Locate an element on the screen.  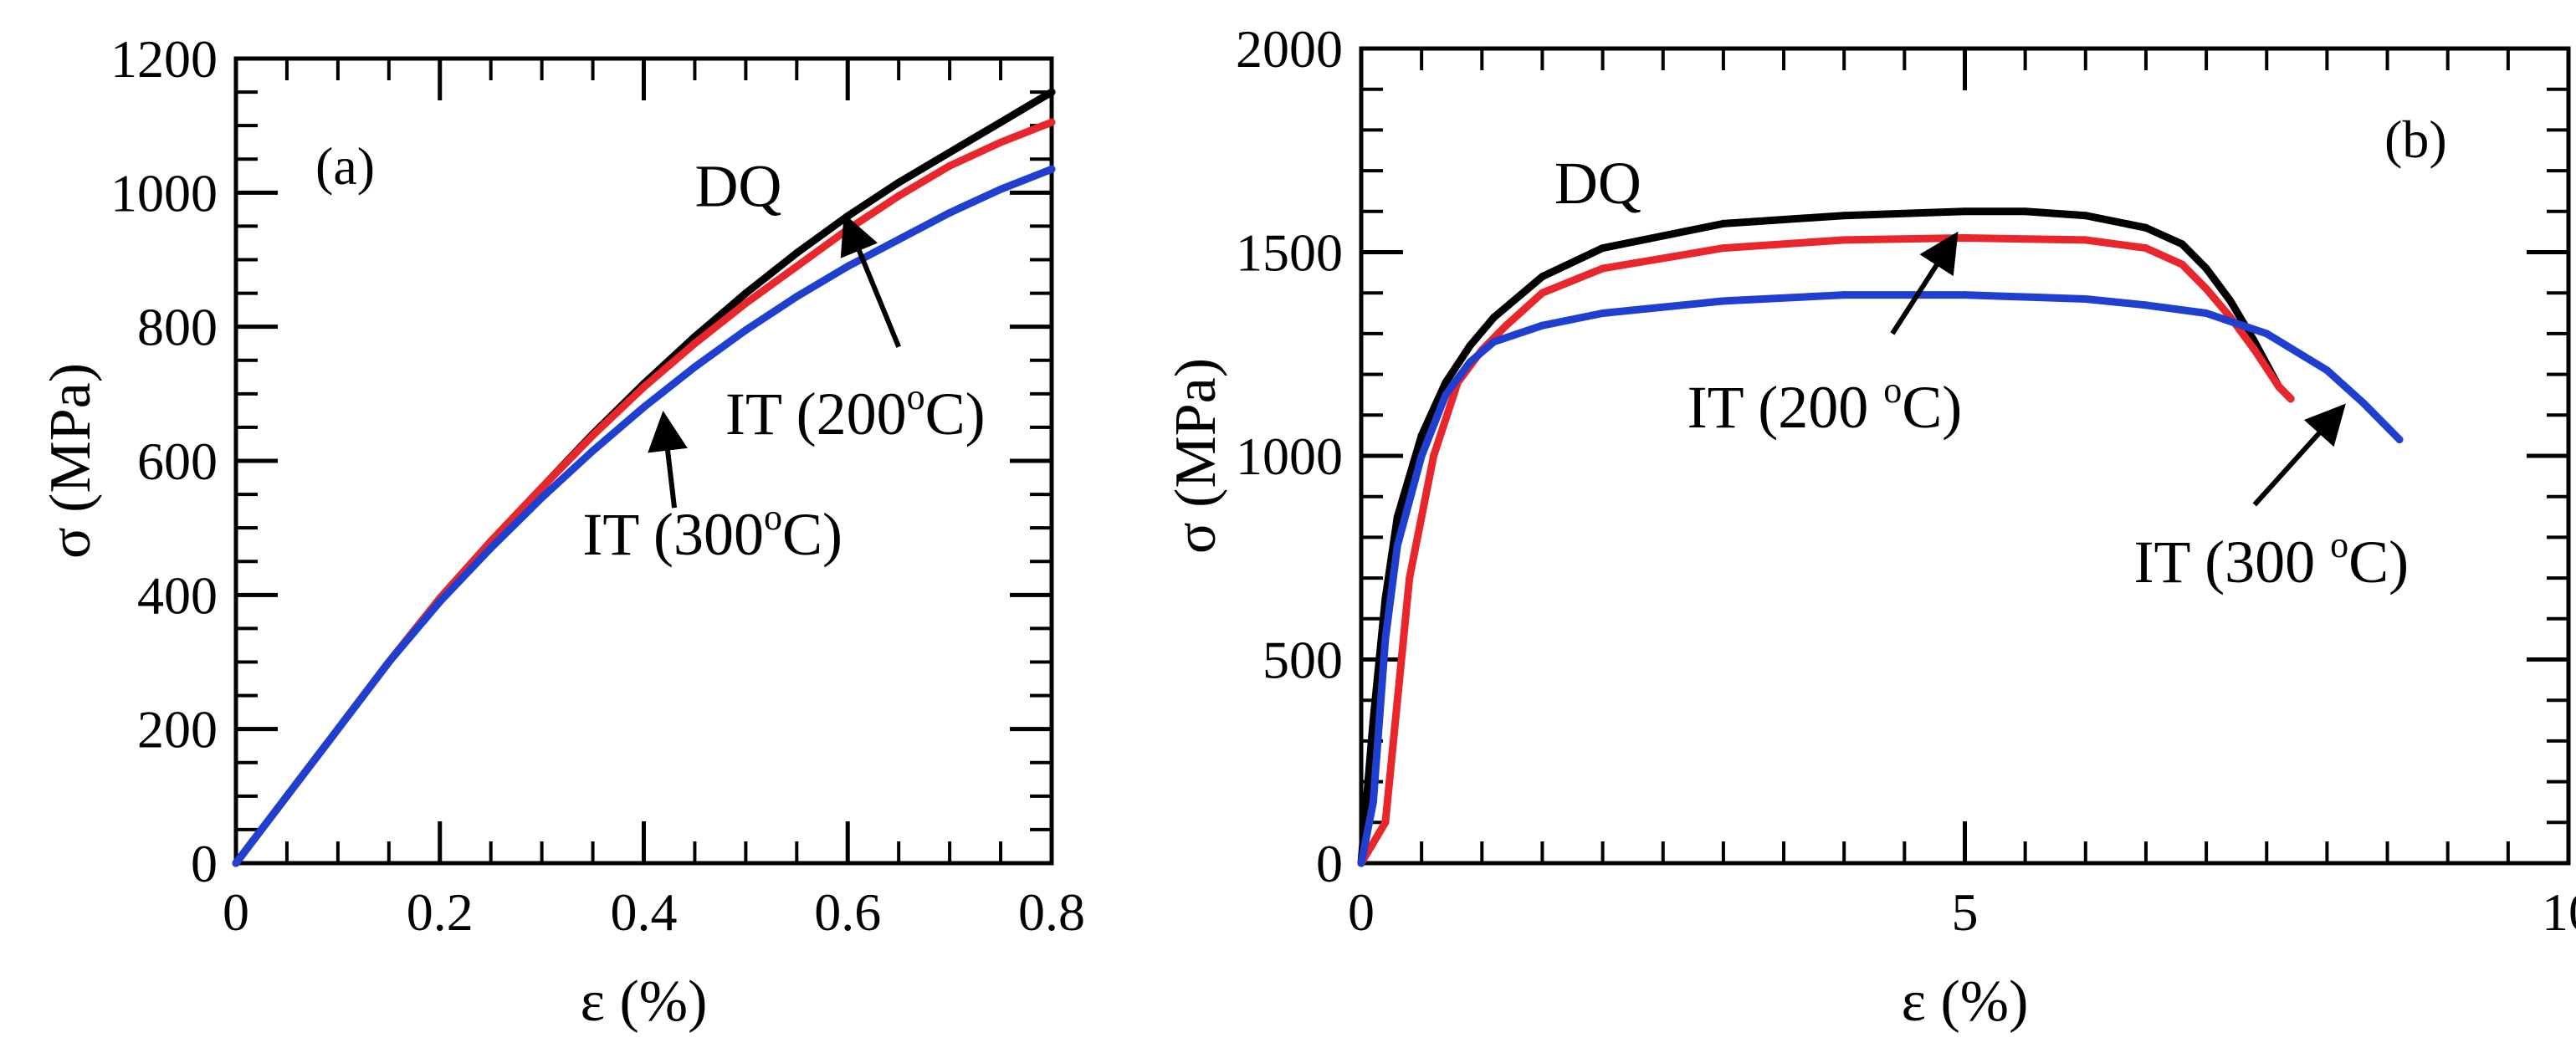
x-tick-label: 10 is located at coordinates (2559, 912).